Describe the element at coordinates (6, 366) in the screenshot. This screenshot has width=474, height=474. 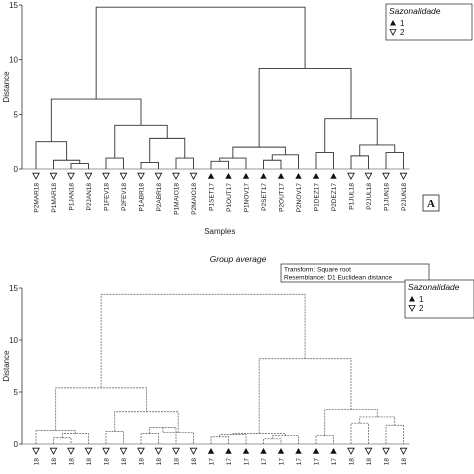
I see `y-axis-title: Distance` at that location.